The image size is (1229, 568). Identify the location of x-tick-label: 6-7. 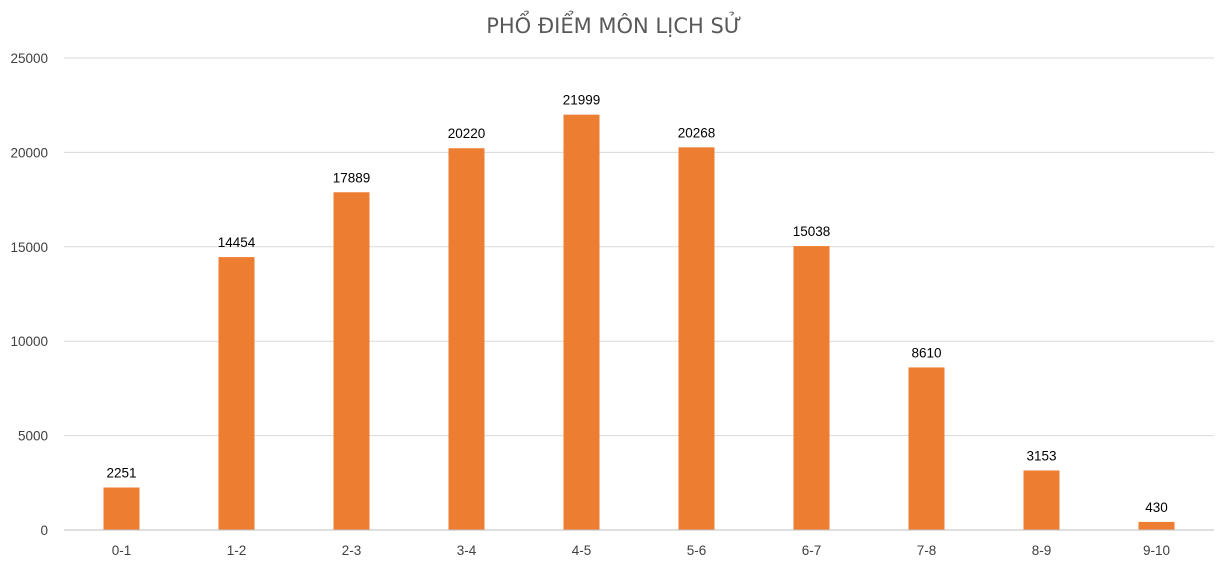
(812, 550).